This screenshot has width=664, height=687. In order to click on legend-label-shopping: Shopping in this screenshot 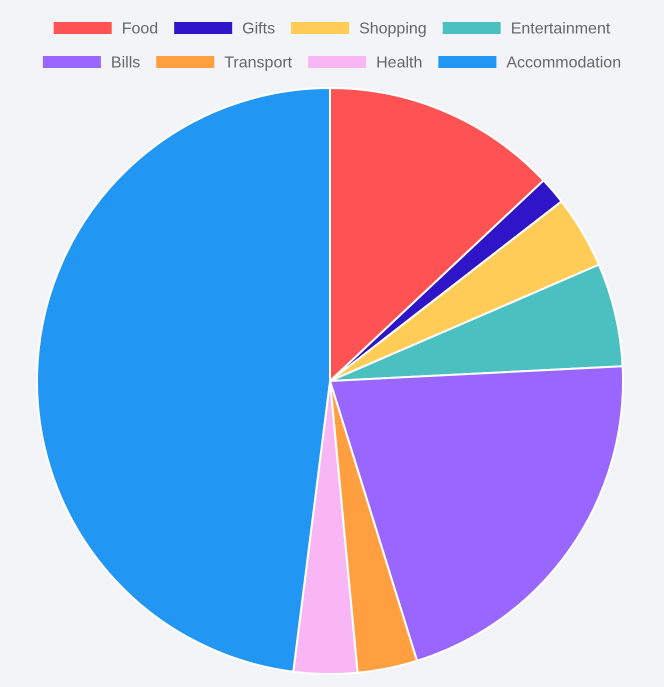, I will do `click(393, 29)`.